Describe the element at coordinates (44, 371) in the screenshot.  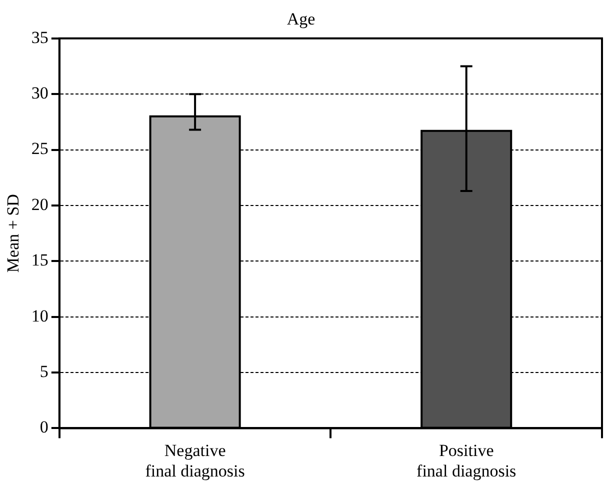
I see `y-tick-label: 5` at that location.